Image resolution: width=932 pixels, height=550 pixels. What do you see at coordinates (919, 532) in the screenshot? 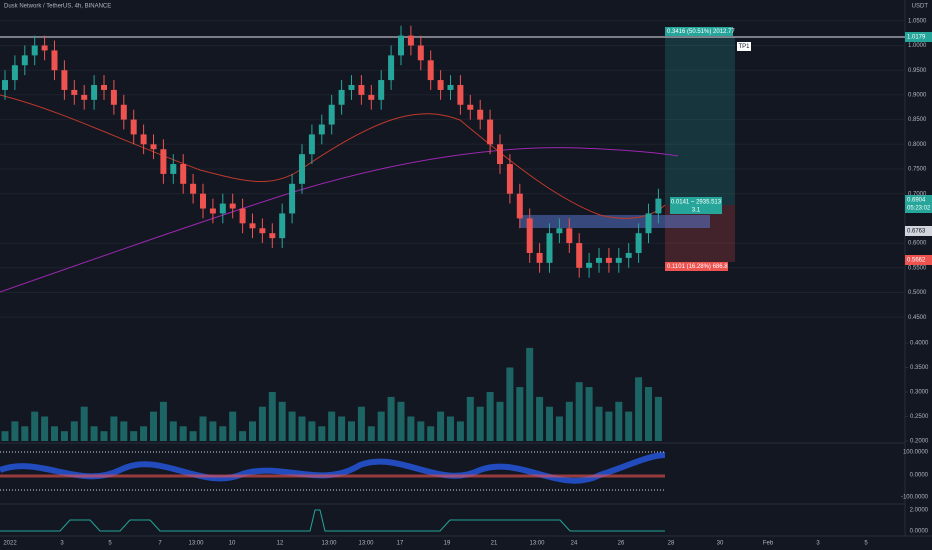
I see `sub-tick: 0.0000` at bounding box center [919, 532].